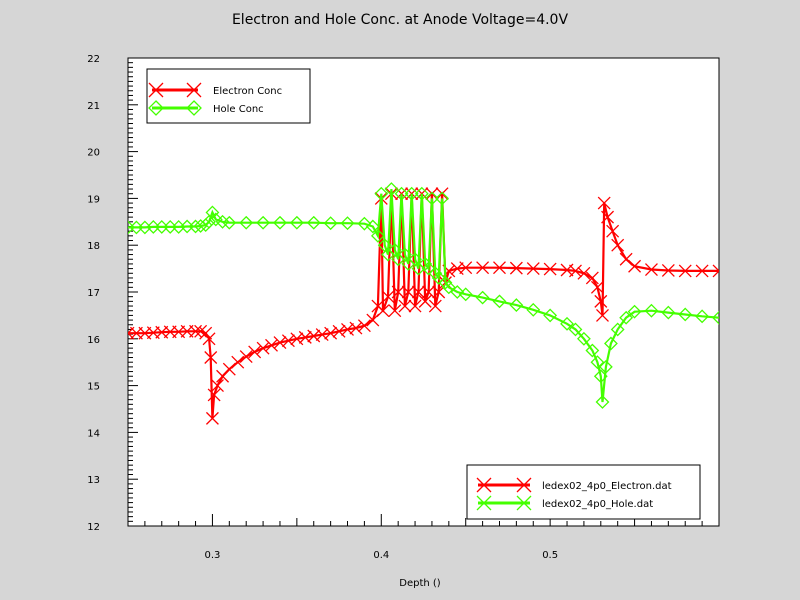 The height and width of the screenshot is (600, 800). Describe the element at coordinates (597, 504) in the screenshot. I see `legend-label: ledex02_4p0_Hole.dat` at that location.